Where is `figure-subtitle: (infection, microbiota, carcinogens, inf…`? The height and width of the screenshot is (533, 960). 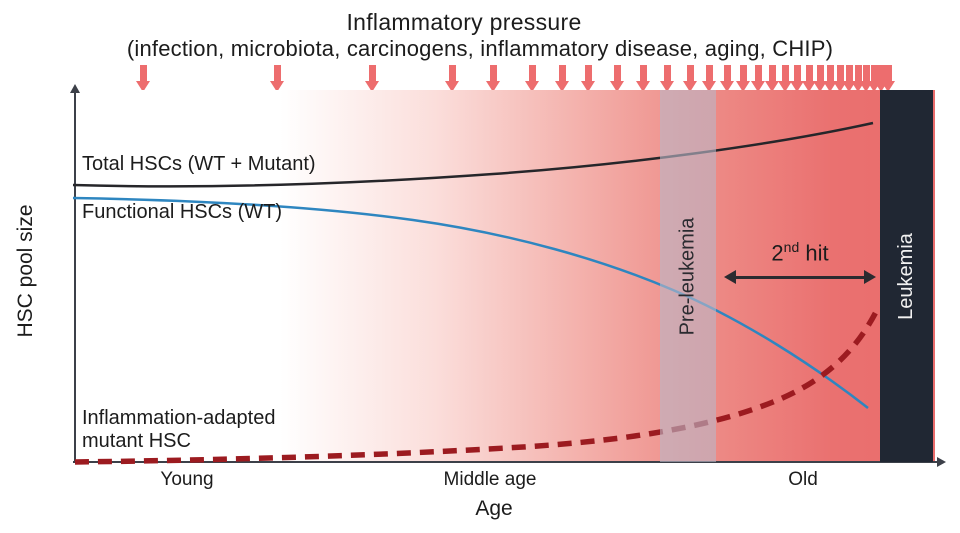 figure-subtitle: (infection, microbiota, carcinogens, inf… is located at coordinates (480, 48).